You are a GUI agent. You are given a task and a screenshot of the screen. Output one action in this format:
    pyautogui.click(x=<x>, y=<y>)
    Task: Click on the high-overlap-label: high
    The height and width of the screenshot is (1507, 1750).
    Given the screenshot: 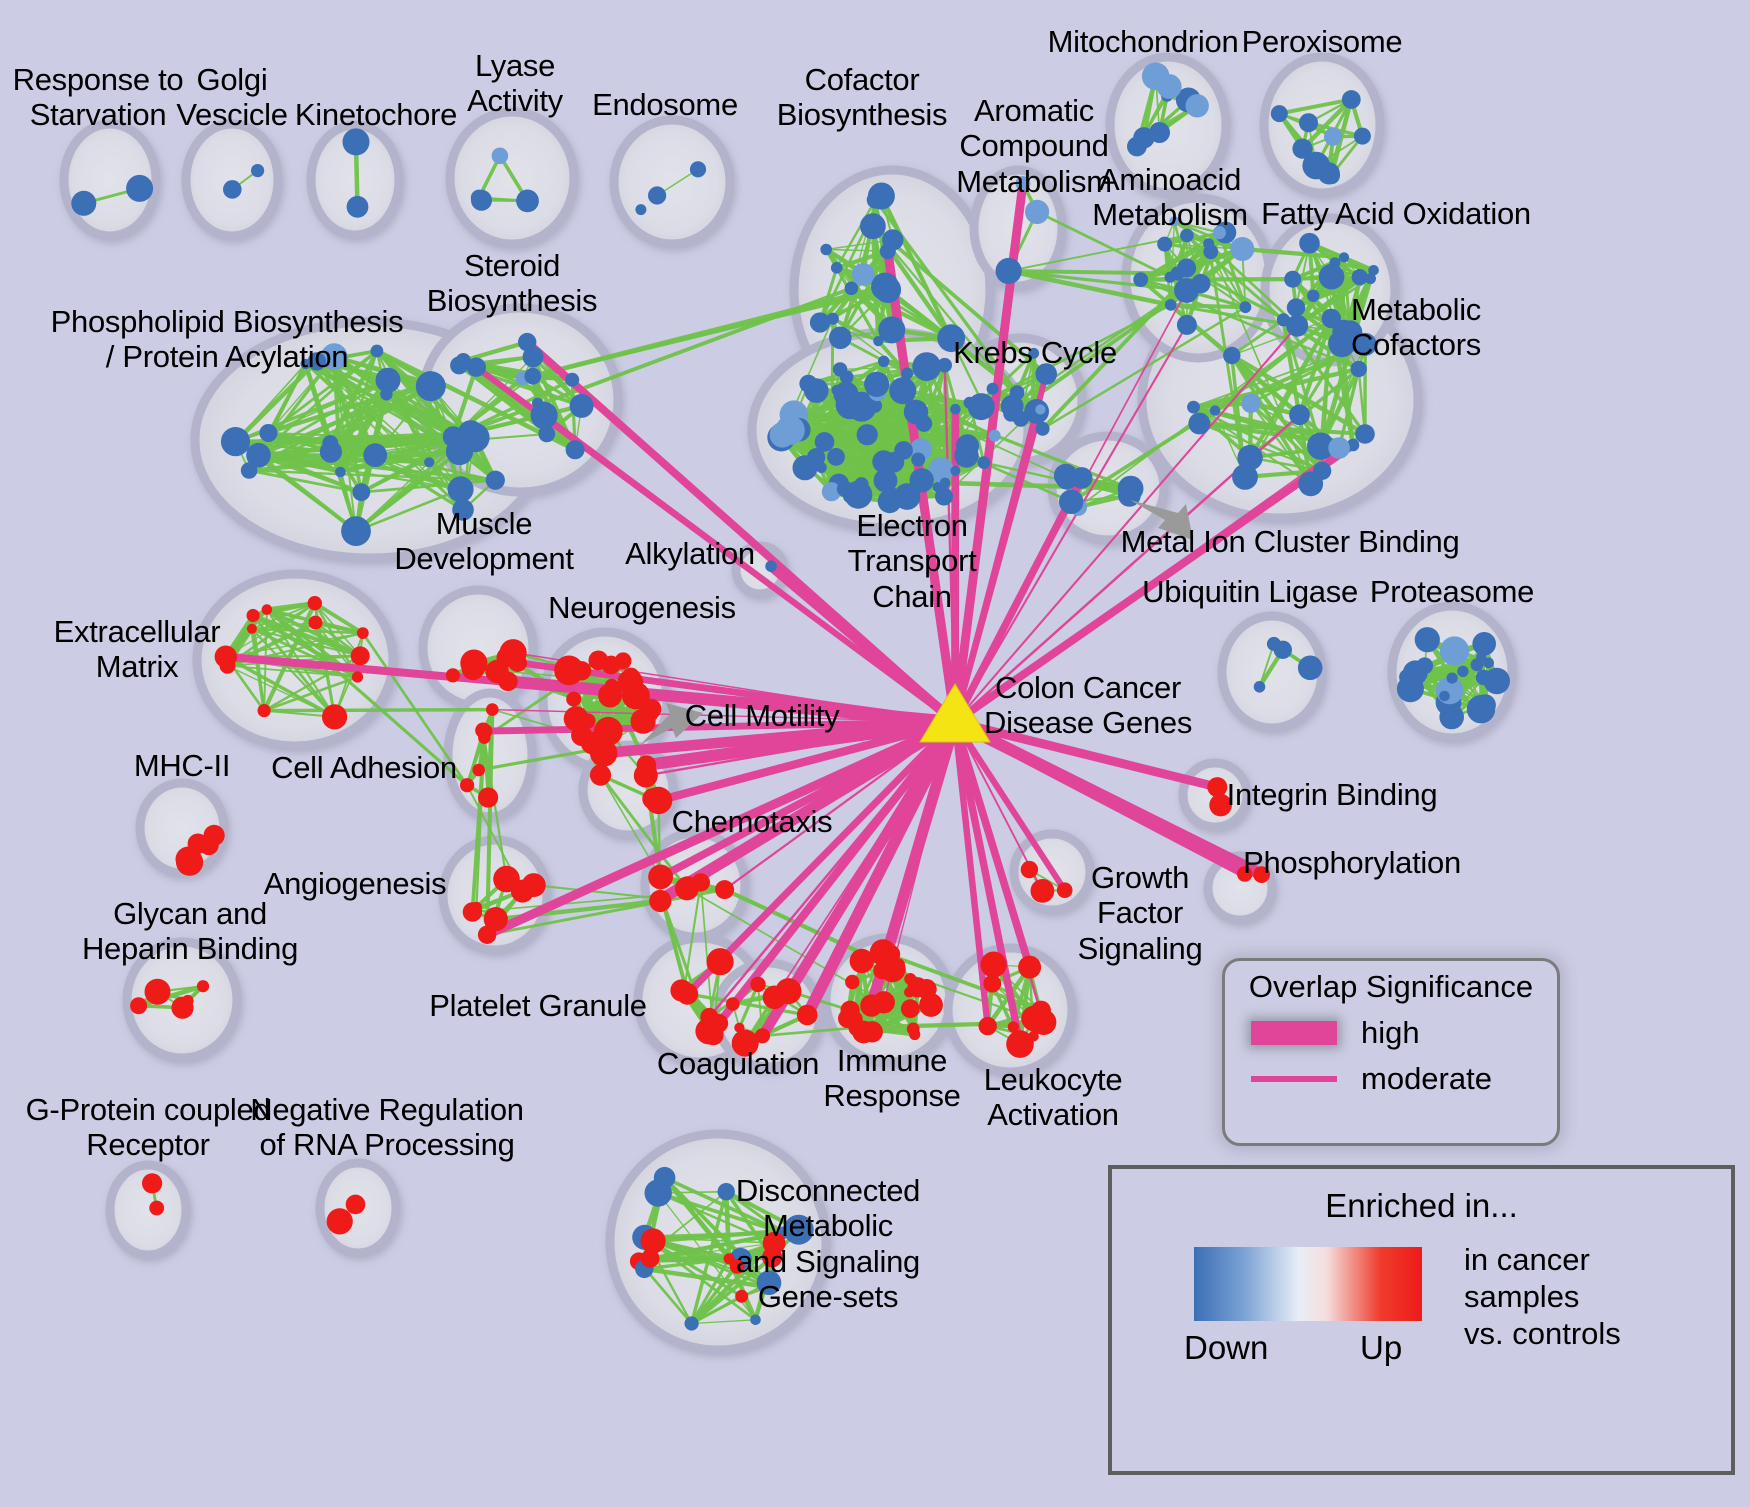 What is the action you would take?
    pyautogui.click(x=1390, y=1032)
    